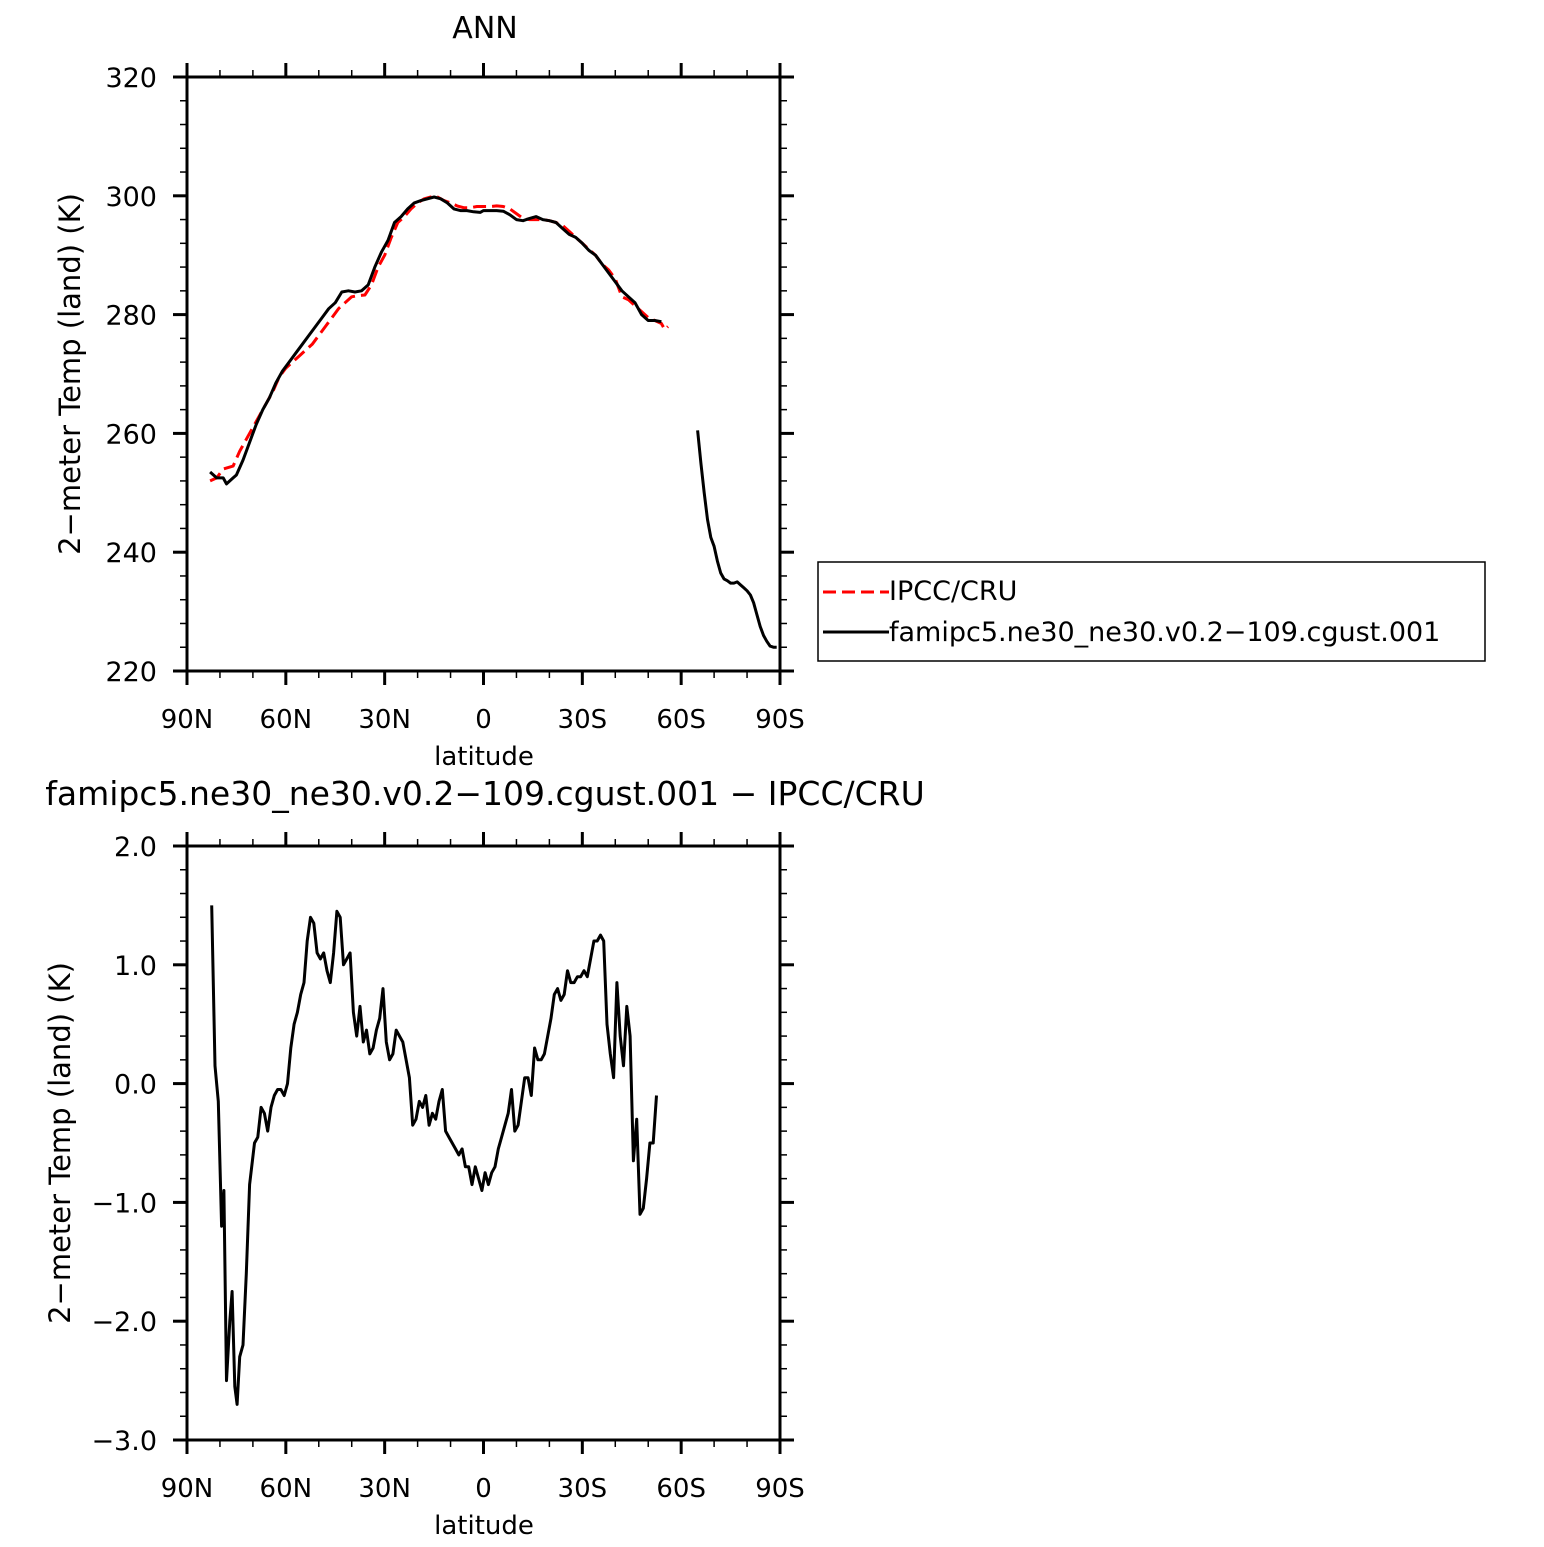 The width and height of the screenshot is (1544, 1547). Describe the element at coordinates (187, 1489) in the screenshot. I see `bottom-x-tick-label: 90N` at that location.